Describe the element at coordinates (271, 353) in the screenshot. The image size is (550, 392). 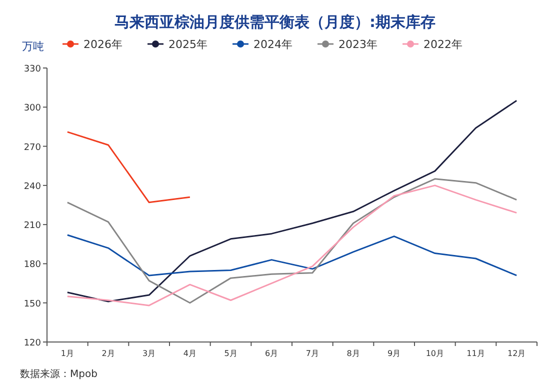
I see `x-tick-label: 6月` at that location.